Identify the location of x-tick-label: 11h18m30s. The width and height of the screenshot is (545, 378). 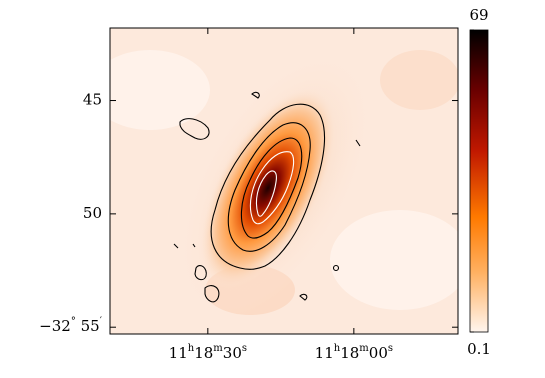
(208, 353).